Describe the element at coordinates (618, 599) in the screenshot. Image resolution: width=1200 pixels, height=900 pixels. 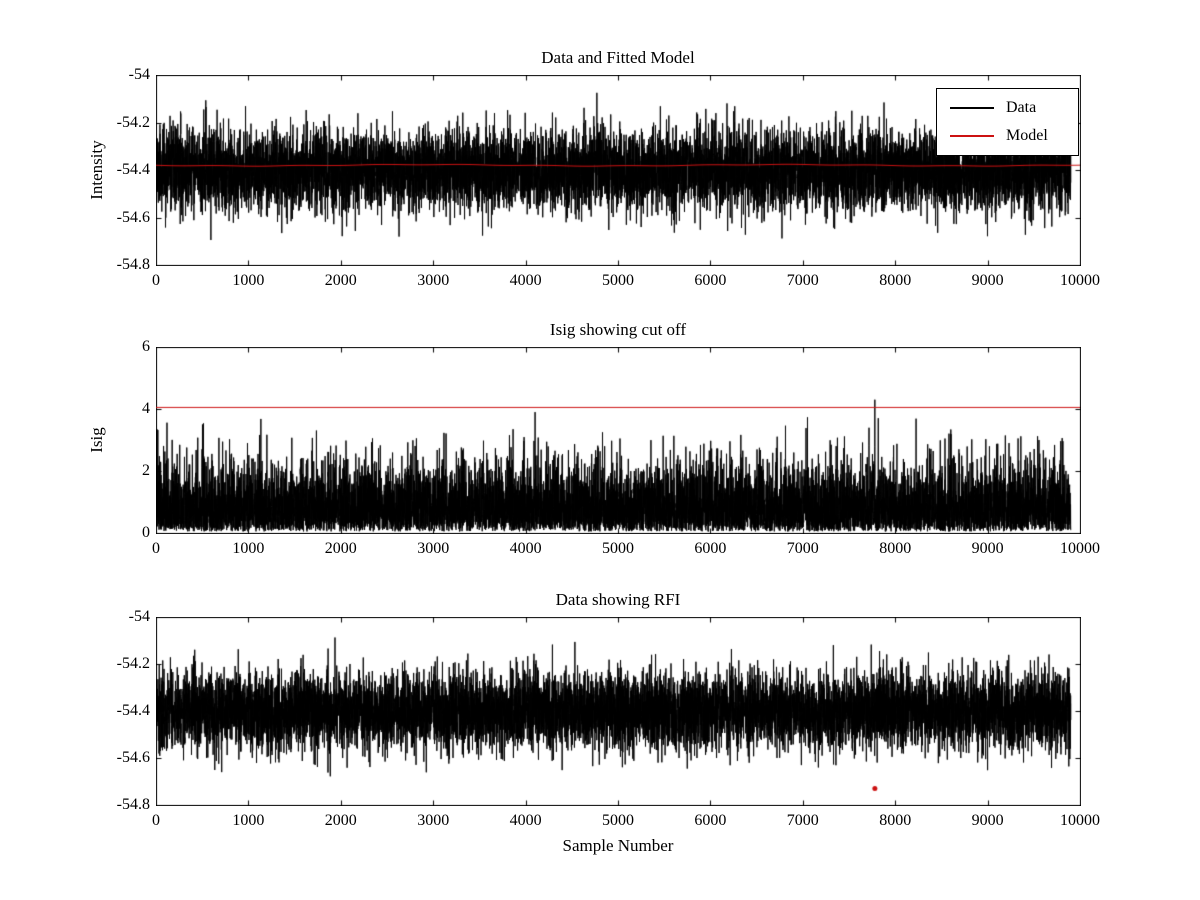
I see `subplot-3-title: Data showing RFI` at that location.